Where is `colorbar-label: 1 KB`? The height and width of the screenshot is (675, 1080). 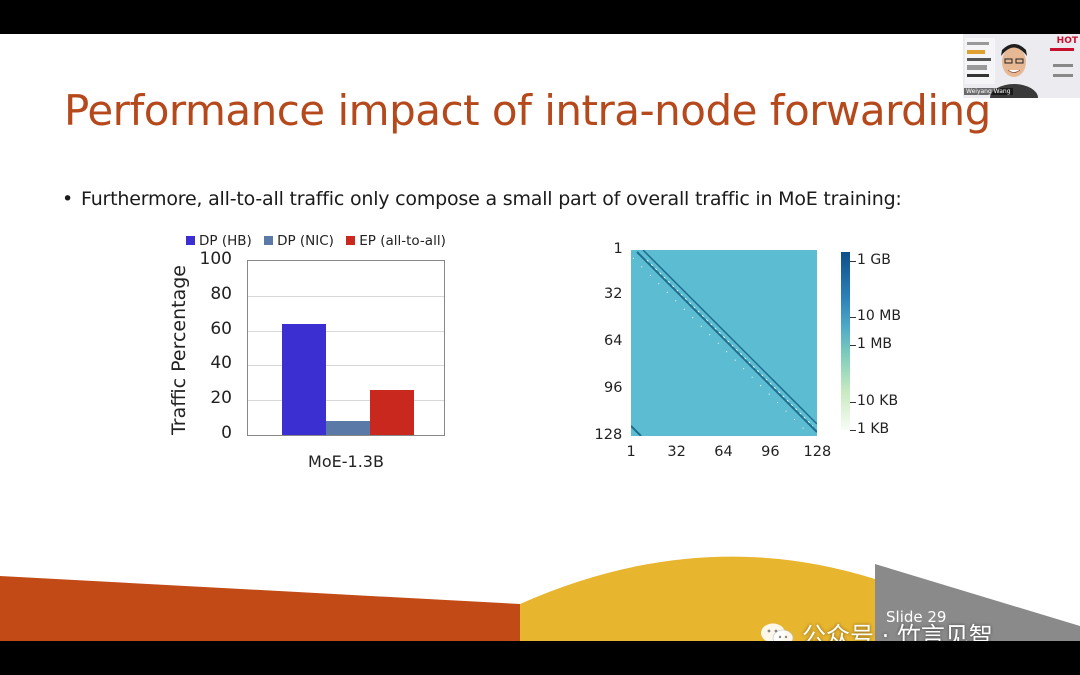 colorbar-label: 1 KB is located at coordinates (873, 429).